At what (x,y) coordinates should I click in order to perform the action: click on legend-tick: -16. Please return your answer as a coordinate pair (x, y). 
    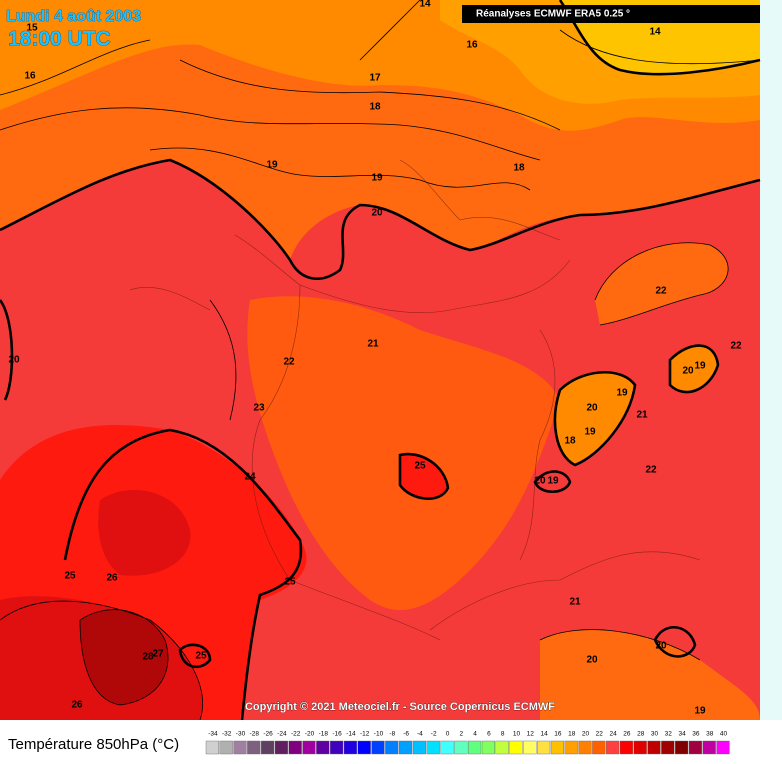
    Looking at the image, I should click on (337, 734).